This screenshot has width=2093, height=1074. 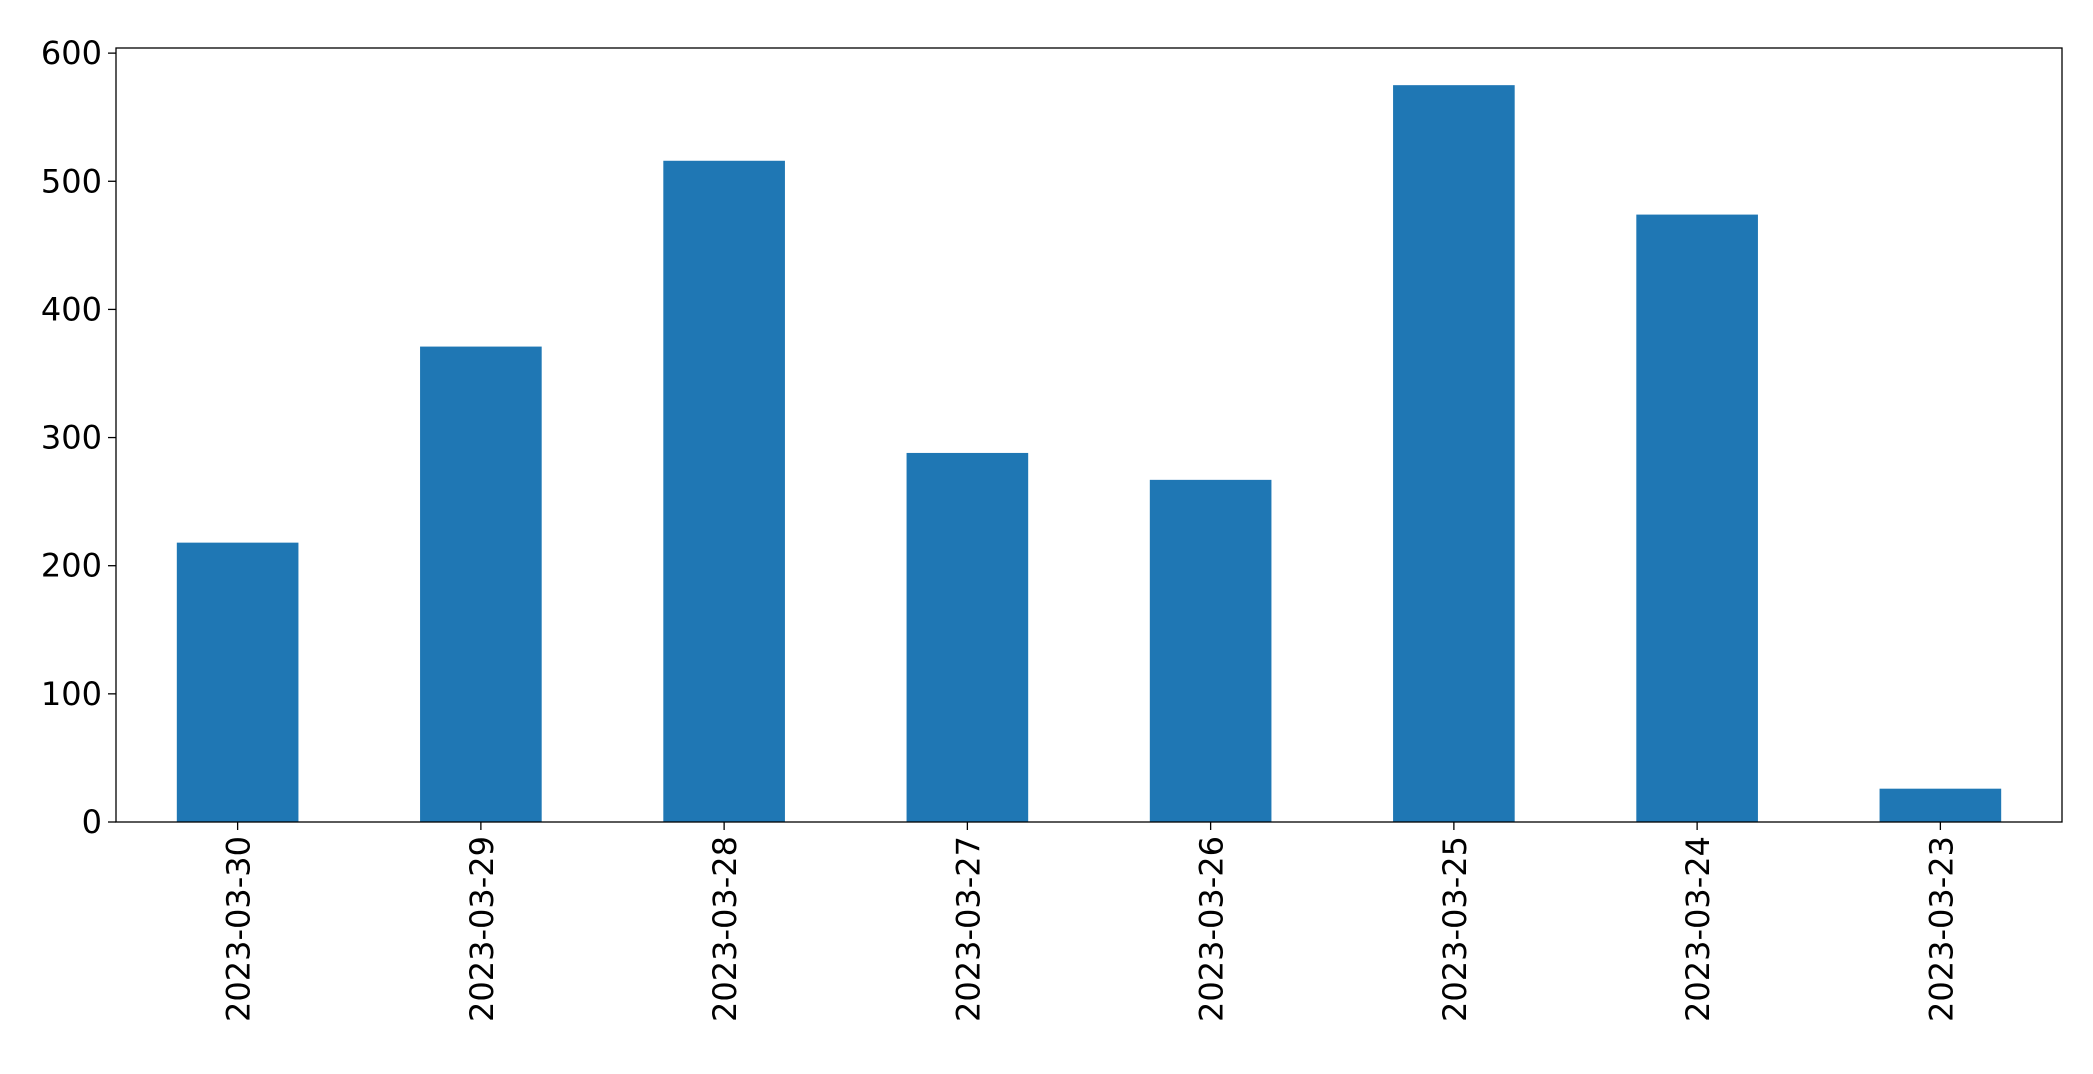 I want to click on x-tick-label: 2023-03-30, so click(x=239, y=929).